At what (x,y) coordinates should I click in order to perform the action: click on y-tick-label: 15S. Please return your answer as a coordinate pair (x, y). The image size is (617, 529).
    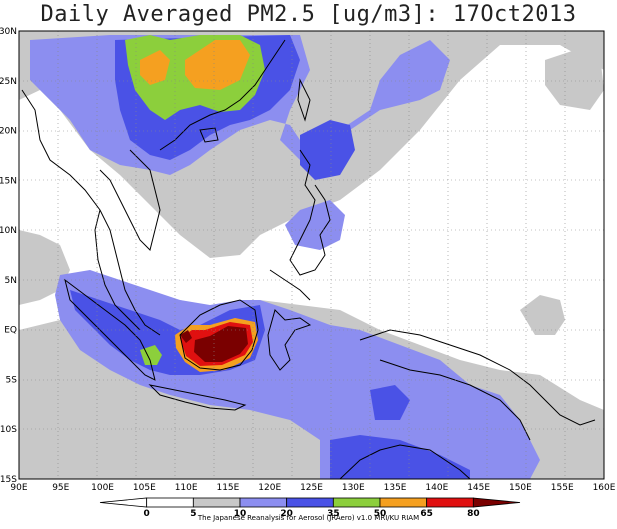
    Looking at the image, I should click on (8, 480).